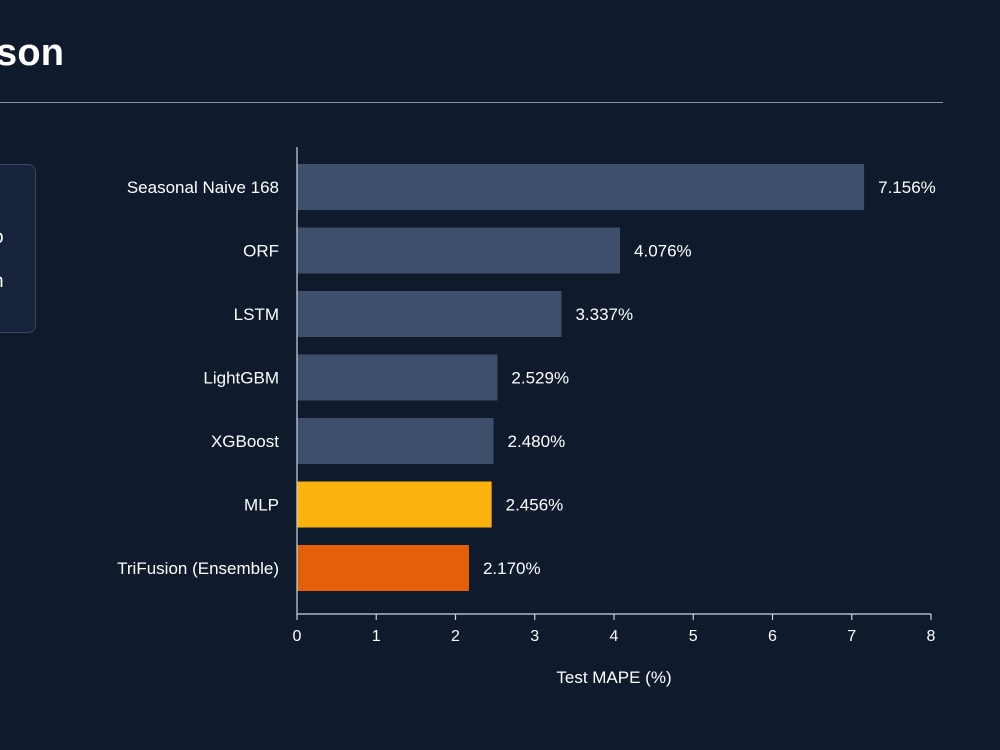 The height and width of the screenshot is (750, 1000). I want to click on page-title: son, so click(32, 53).